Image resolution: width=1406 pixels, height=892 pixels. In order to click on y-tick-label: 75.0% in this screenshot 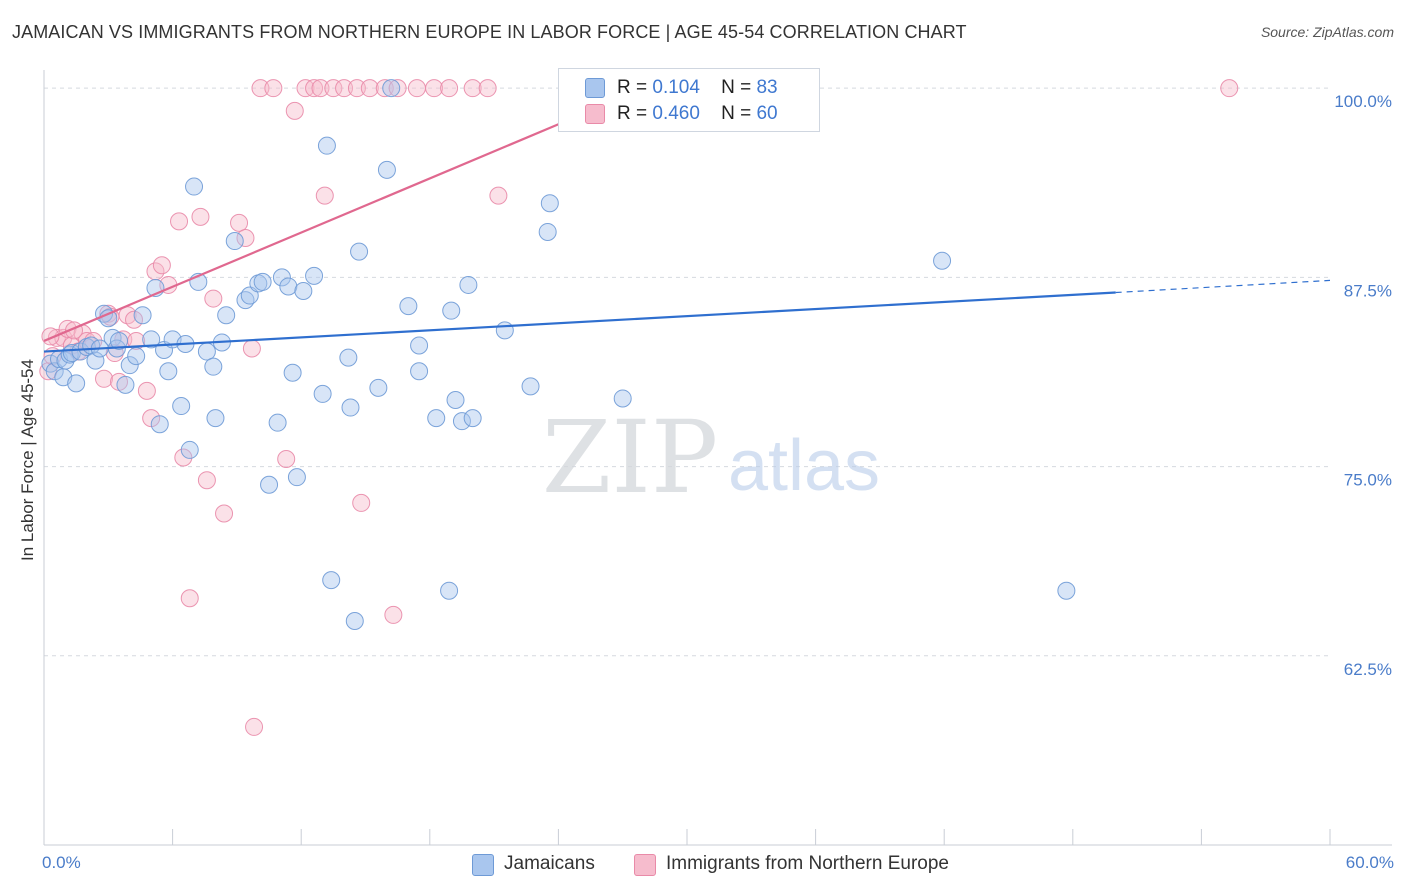, I will do `click(1368, 480)`.